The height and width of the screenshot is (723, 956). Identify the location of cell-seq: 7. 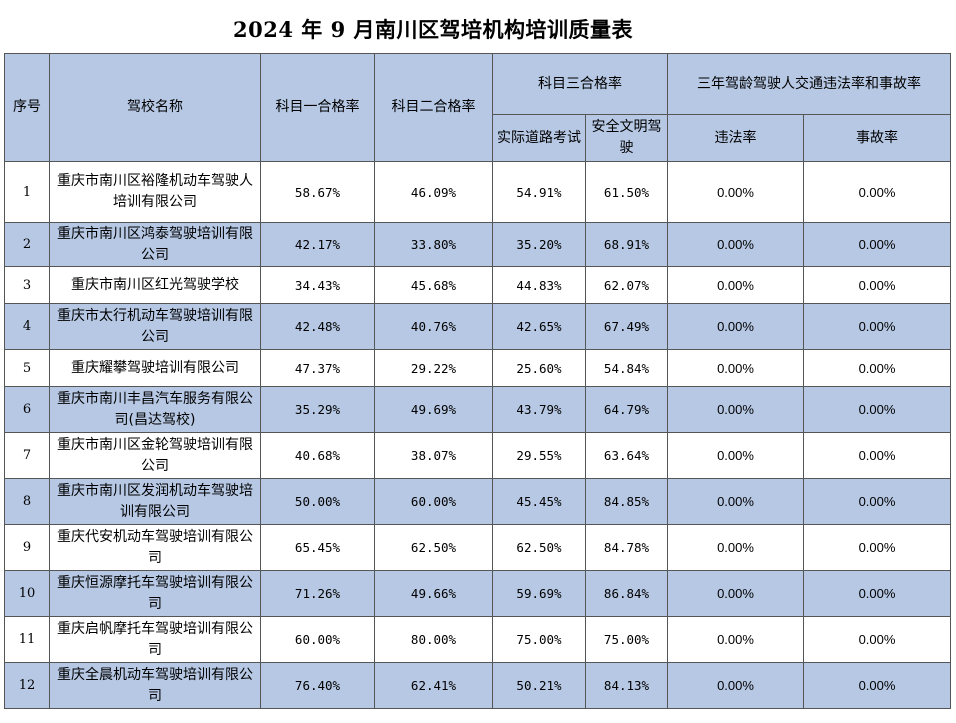
(27, 455).